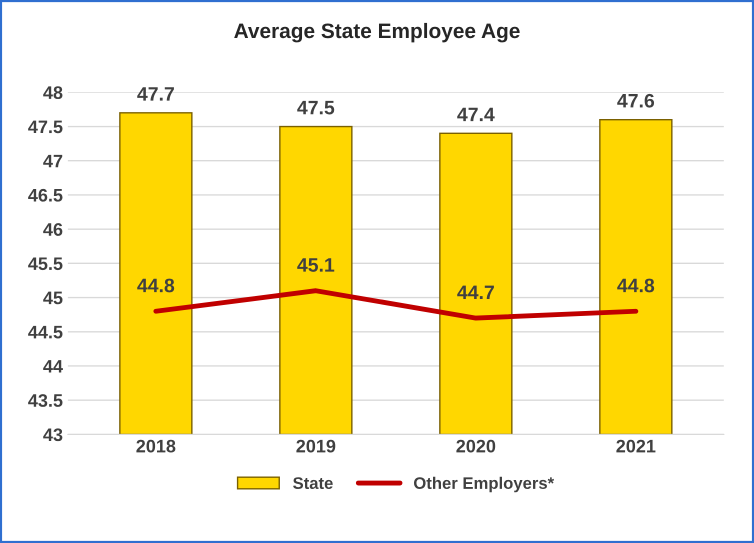  Describe the element at coordinates (52, 229) in the screenshot. I see `y-tick-label: 46` at that location.